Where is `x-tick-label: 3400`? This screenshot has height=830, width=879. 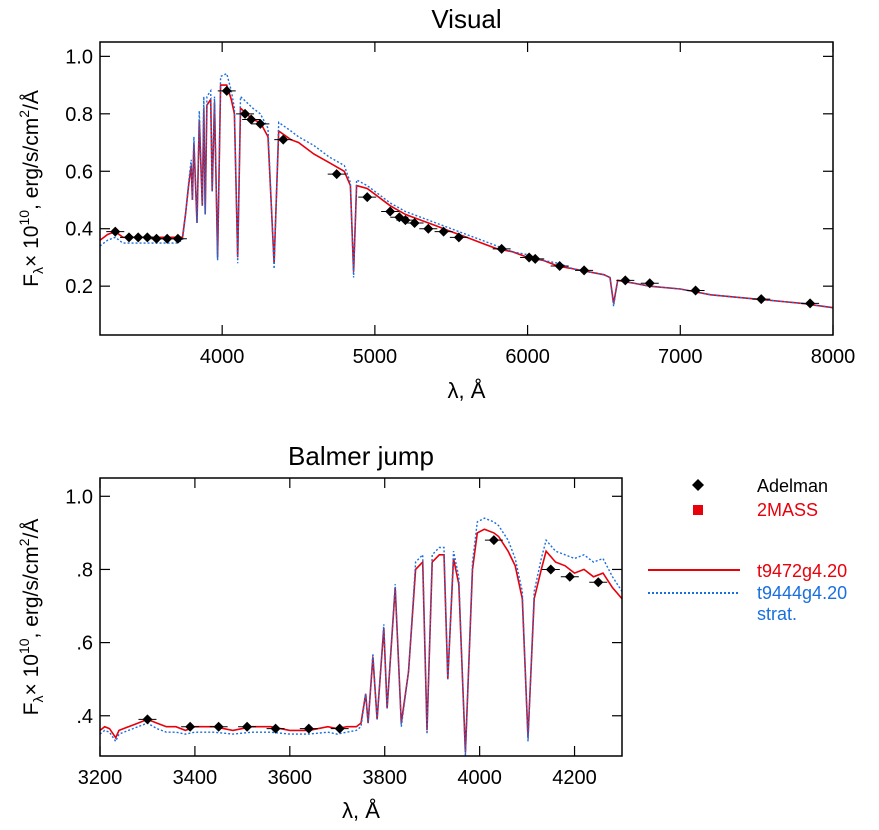 x-tick-label: 3400 is located at coordinates (195, 778).